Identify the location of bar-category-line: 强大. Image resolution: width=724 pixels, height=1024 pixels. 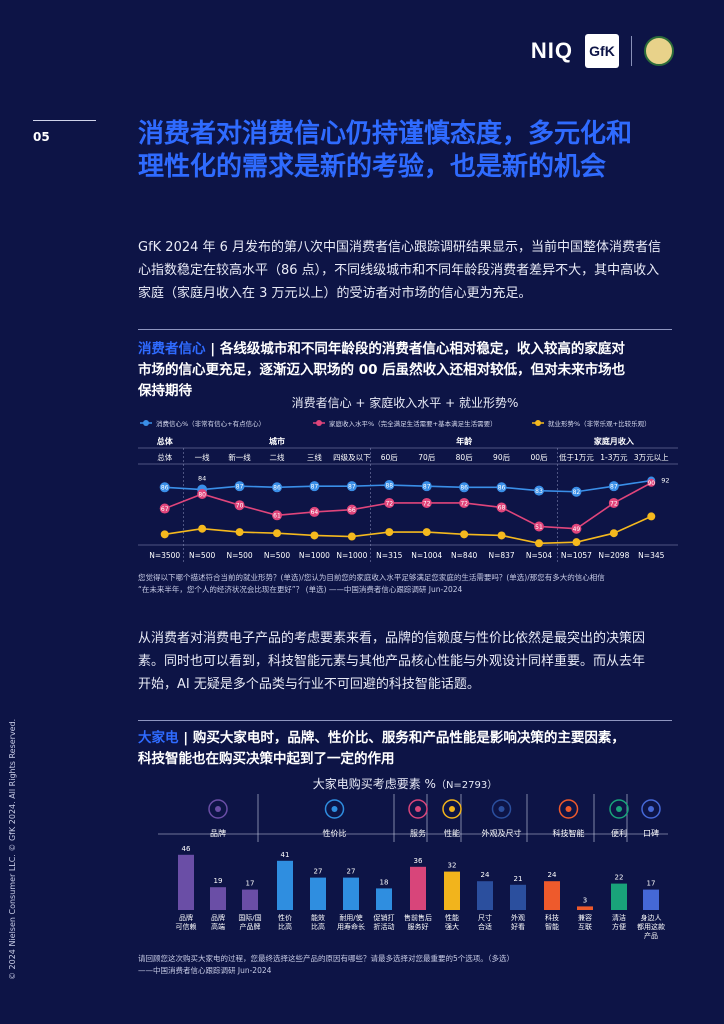
(452, 926).